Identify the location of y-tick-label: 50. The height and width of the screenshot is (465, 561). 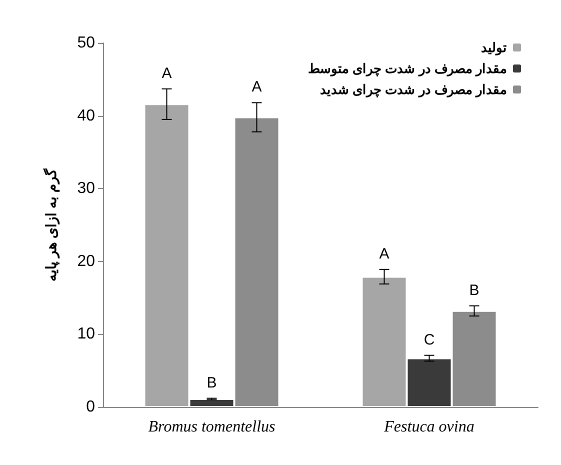
(86, 43).